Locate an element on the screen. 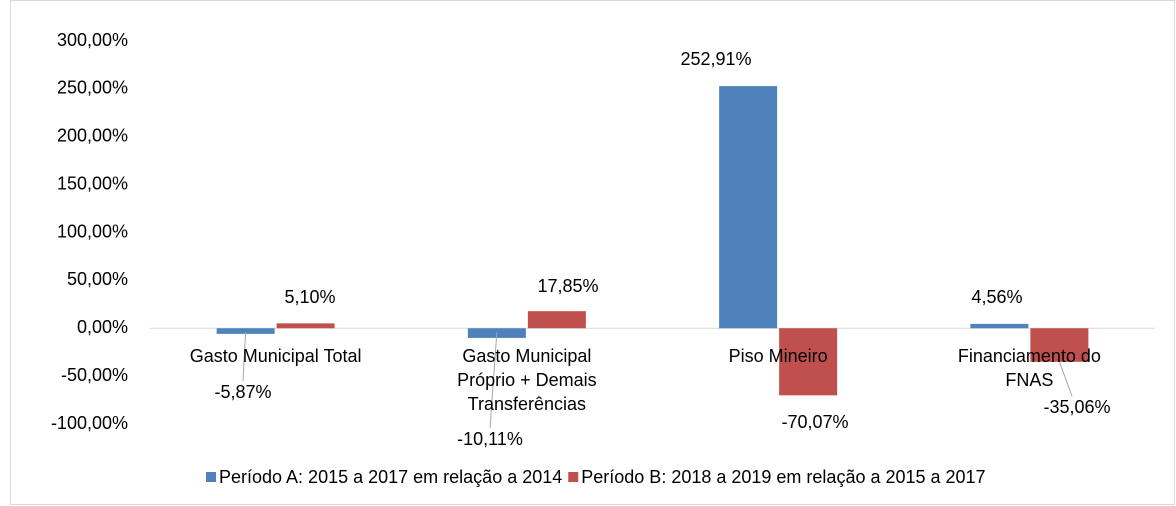 The height and width of the screenshot is (506, 1176). y-tick-label: 250,00% is located at coordinates (92, 88).